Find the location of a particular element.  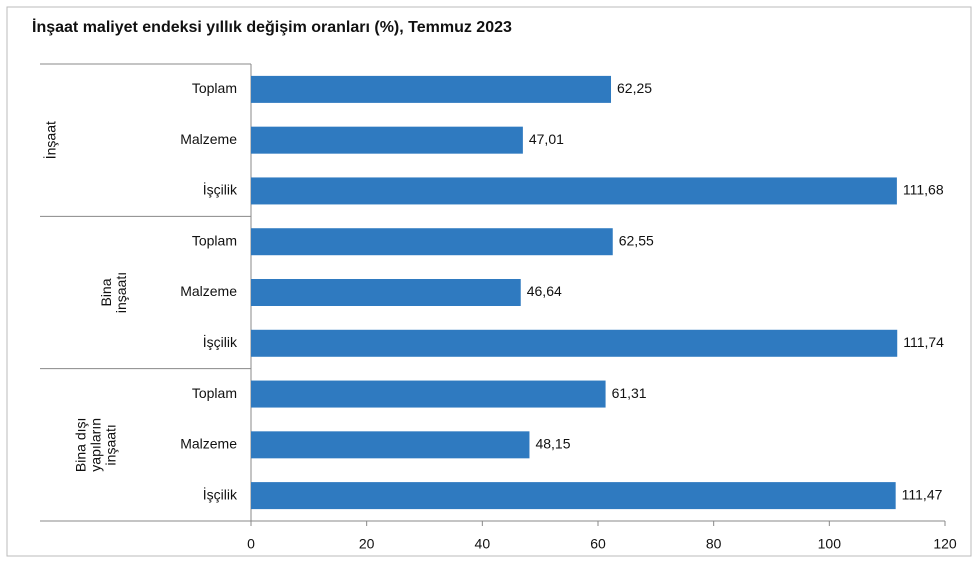

value-label: 48,15 is located at coordinates (552, 444).